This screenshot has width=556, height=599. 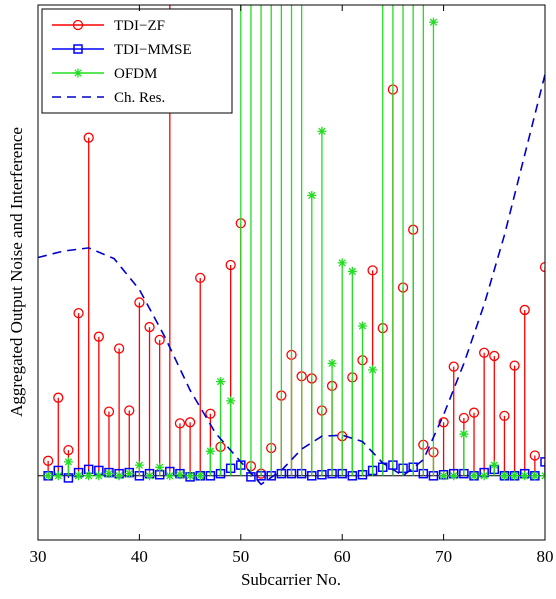 What do you see at coordinates (137, 61) in the screenshot?
I see `legend: TDI−ZF TDI−MMSE OFDM Ch. Res.` at bounding box center [137, 61].